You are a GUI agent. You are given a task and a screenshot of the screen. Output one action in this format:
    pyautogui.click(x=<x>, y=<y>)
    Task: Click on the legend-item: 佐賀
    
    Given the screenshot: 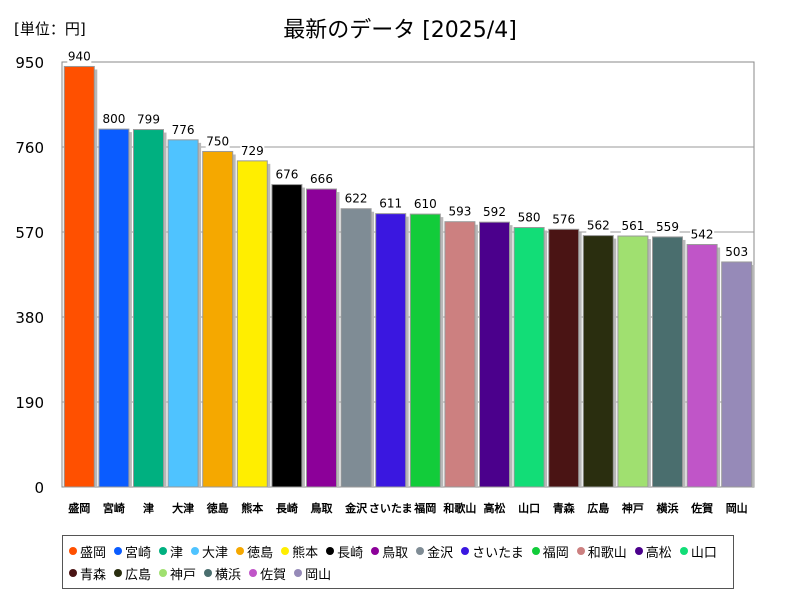 What is the action you would take?
    pyautogui.click(x=267, y=573)
    